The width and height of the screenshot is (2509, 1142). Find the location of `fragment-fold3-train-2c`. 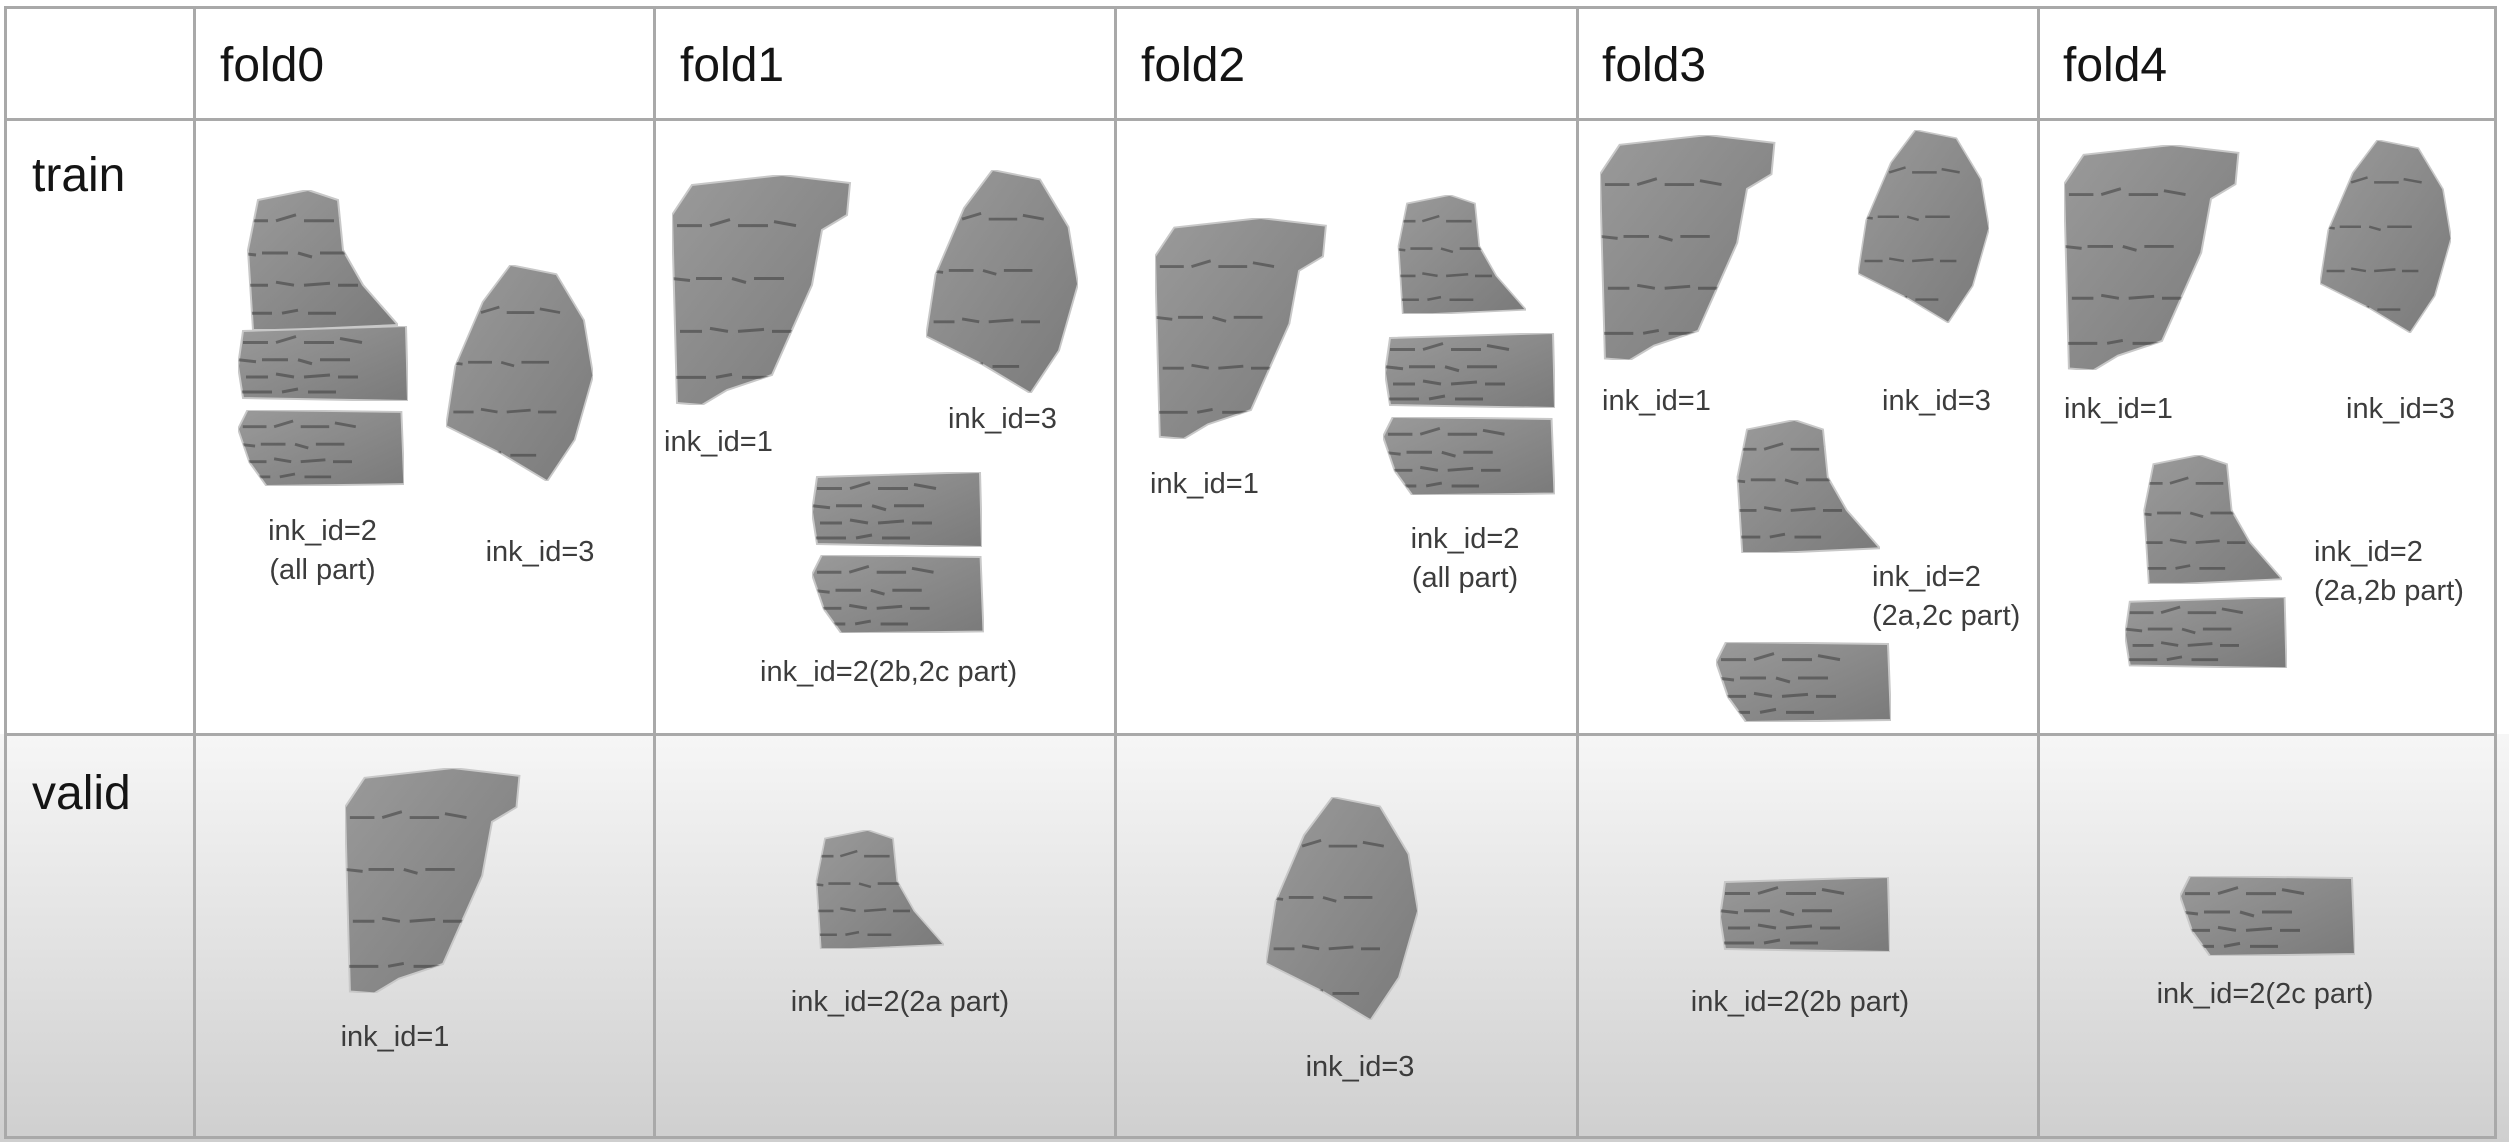

fragment-fold3-train-2c is located at coordinates (1803, 682).